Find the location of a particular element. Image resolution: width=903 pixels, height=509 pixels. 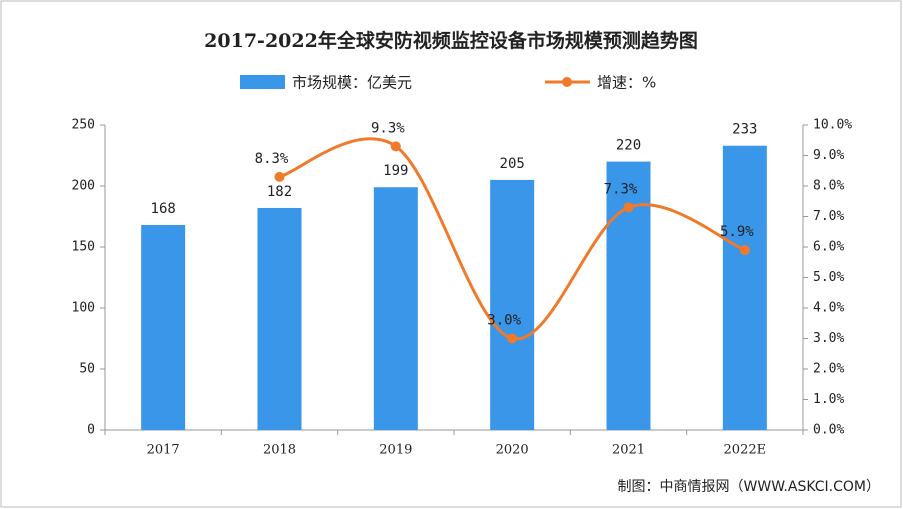

x-tick-label: 2019 is located at coordinates (395, 450).